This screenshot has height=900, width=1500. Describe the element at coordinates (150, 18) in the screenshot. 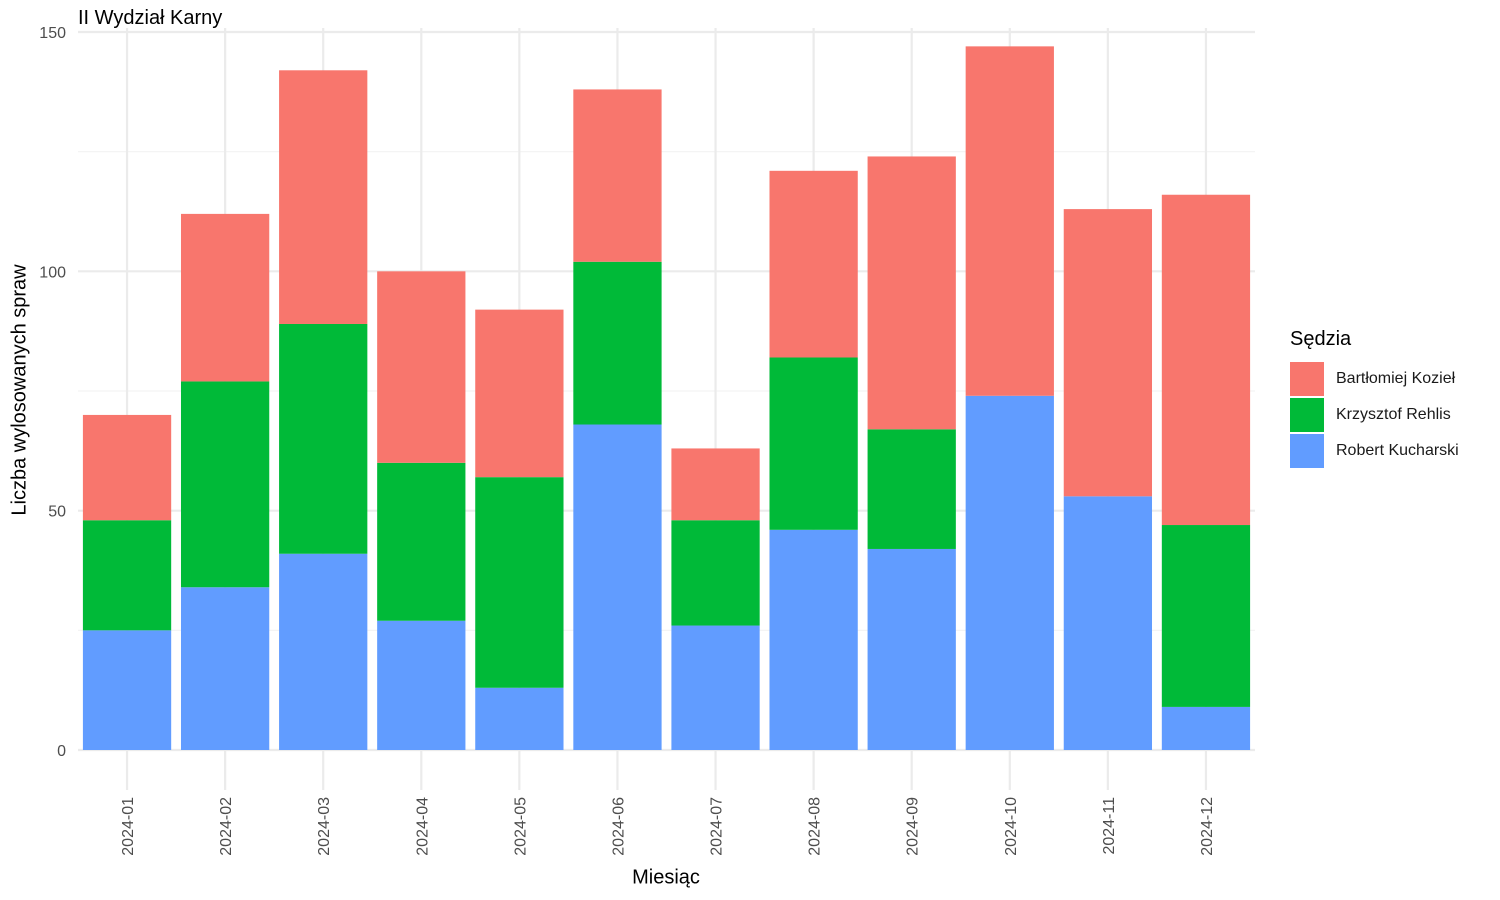

I see `chart-title: II Wydział Karny` at that location.